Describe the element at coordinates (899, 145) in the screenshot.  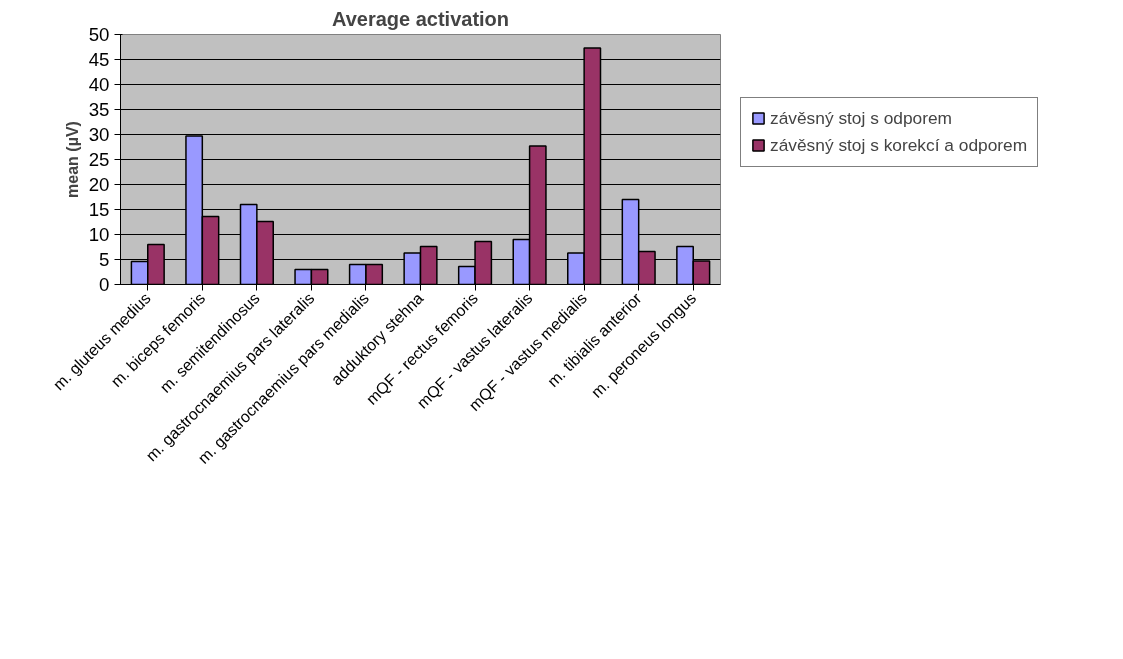
I see `legend-label: závěsný stoj s korekcí a odporem` at that location.